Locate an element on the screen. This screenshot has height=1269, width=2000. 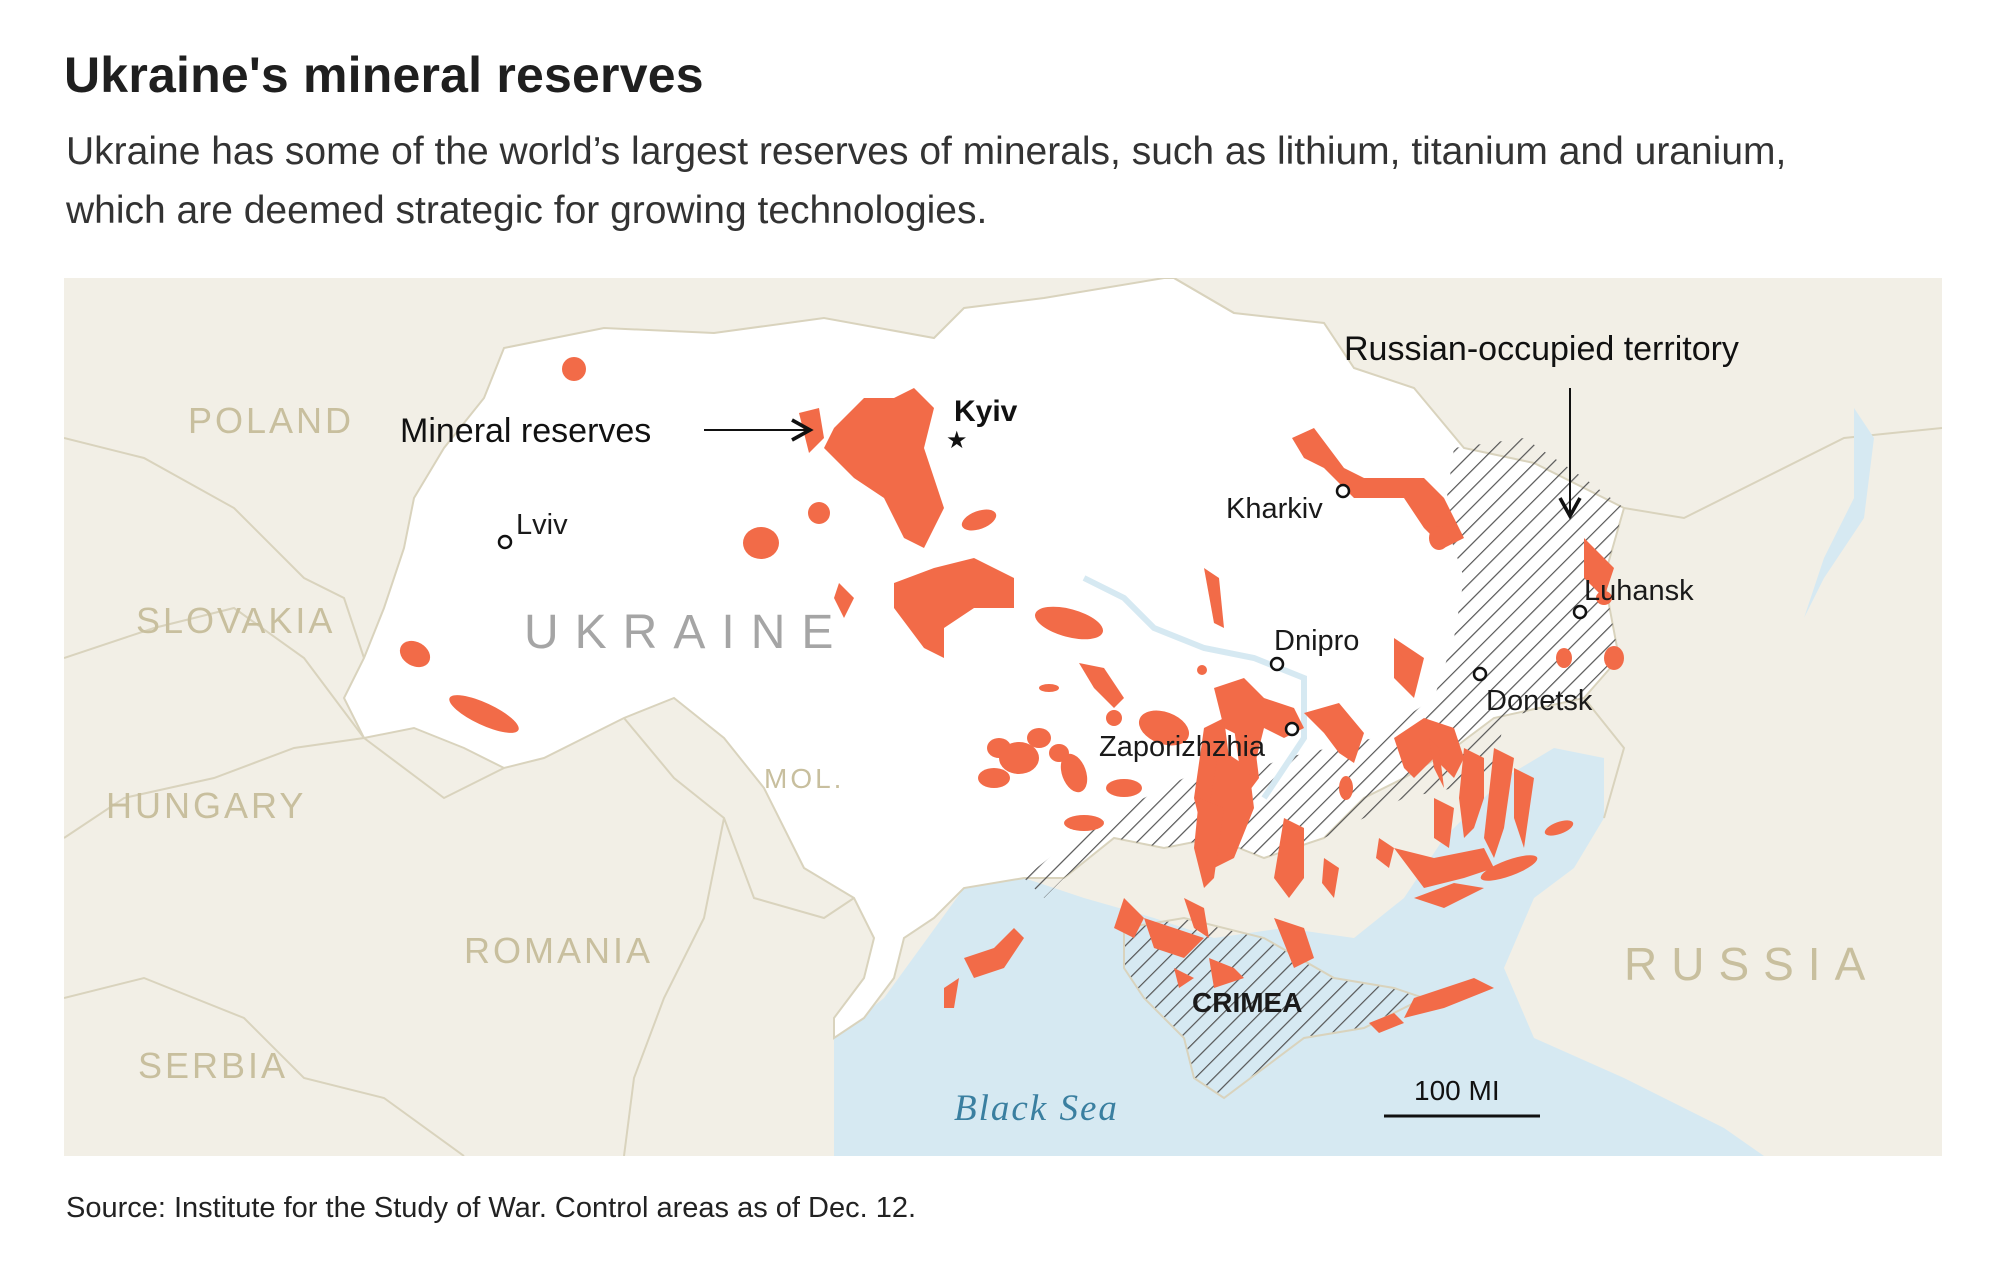
label-dnipro: Dnipro is located at coordinates (1316, 641).